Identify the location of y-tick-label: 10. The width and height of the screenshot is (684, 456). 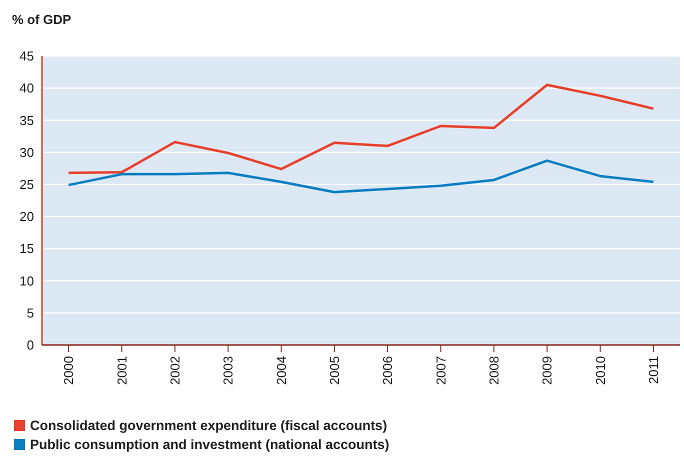
(27, 280).